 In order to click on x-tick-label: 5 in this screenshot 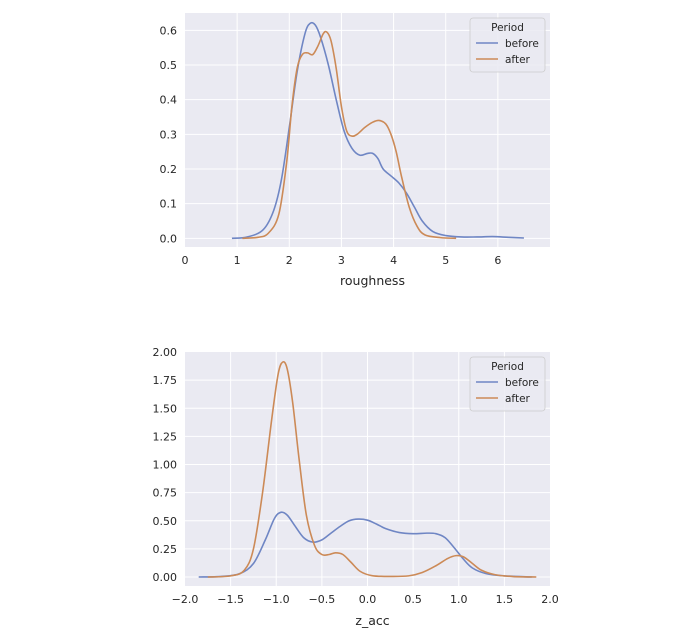, I will do `click(445, 260)`.